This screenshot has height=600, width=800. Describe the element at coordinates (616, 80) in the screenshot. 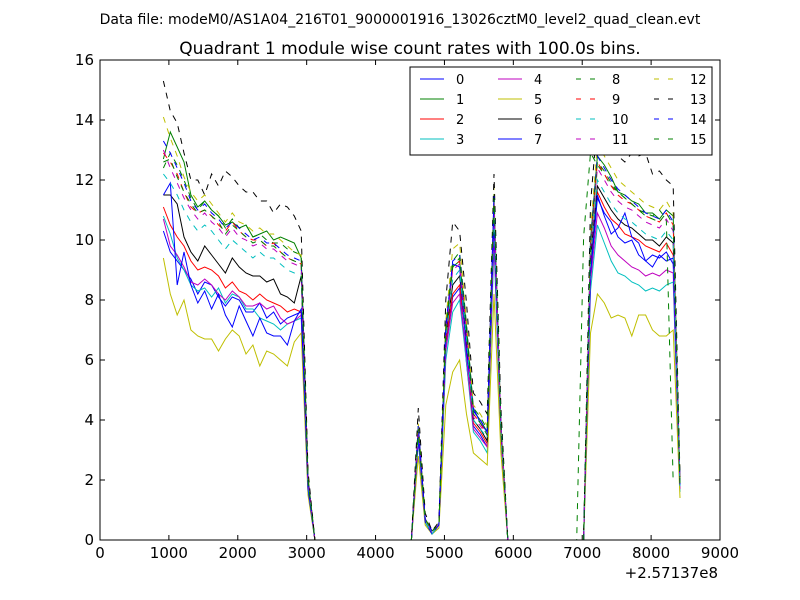

I see `legend-label-8: 8` at that location.